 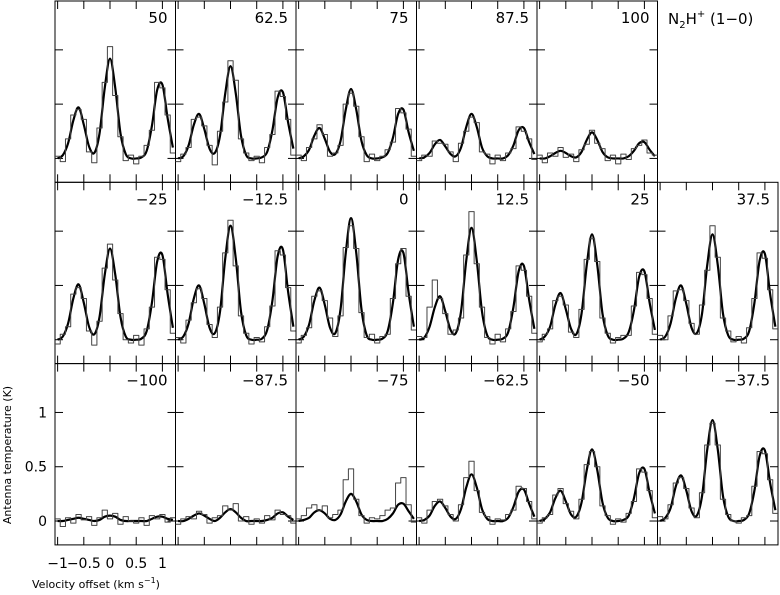 What do you see at coordinates (57, 564) in the screenshot?
I see `x-tick-label: −1` at bounding box center [57, 564].